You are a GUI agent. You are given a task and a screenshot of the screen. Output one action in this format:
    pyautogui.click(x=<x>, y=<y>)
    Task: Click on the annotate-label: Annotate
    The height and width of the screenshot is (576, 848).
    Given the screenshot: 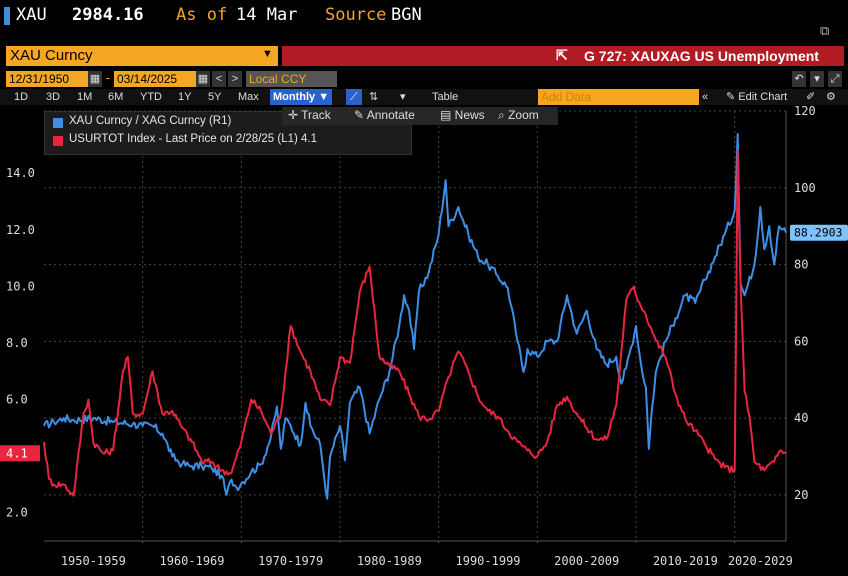 What is the action you would take?
    pyautogui.click(x=390, y=115)
    